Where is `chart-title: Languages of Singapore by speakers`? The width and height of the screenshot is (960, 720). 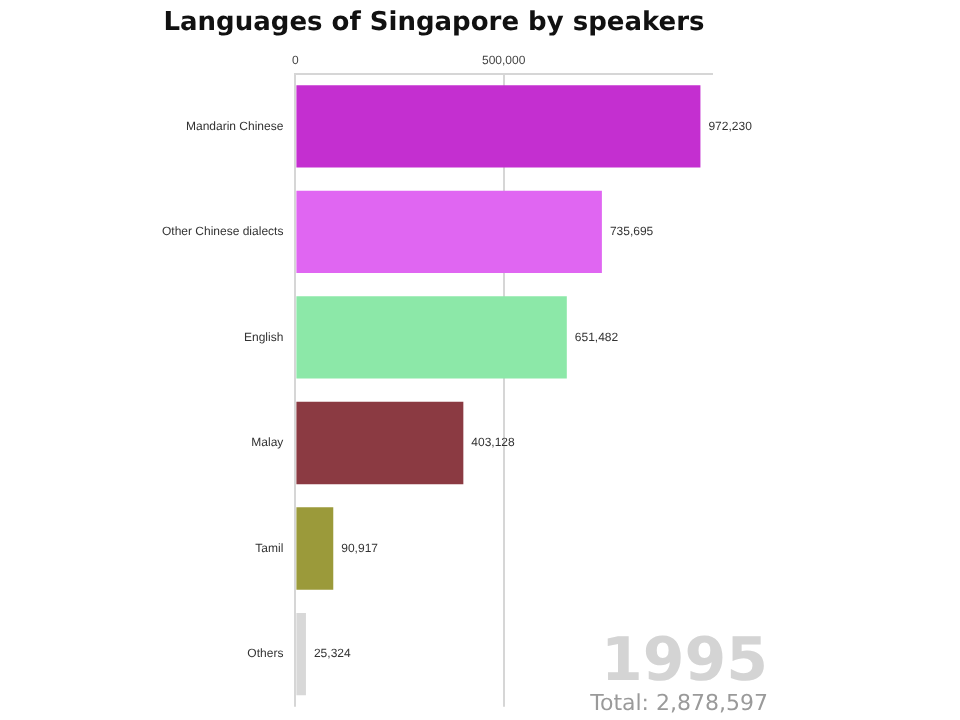 chart-title: Languages of Singapore by speakers is located at coordinates (434, 23).